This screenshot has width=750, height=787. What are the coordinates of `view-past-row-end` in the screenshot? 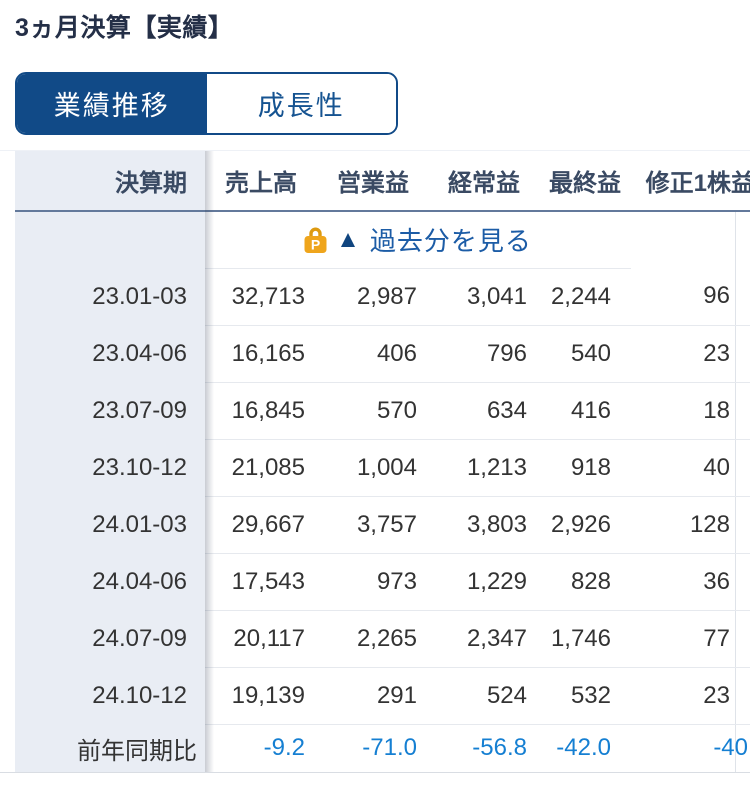 It's located at (690, 239).